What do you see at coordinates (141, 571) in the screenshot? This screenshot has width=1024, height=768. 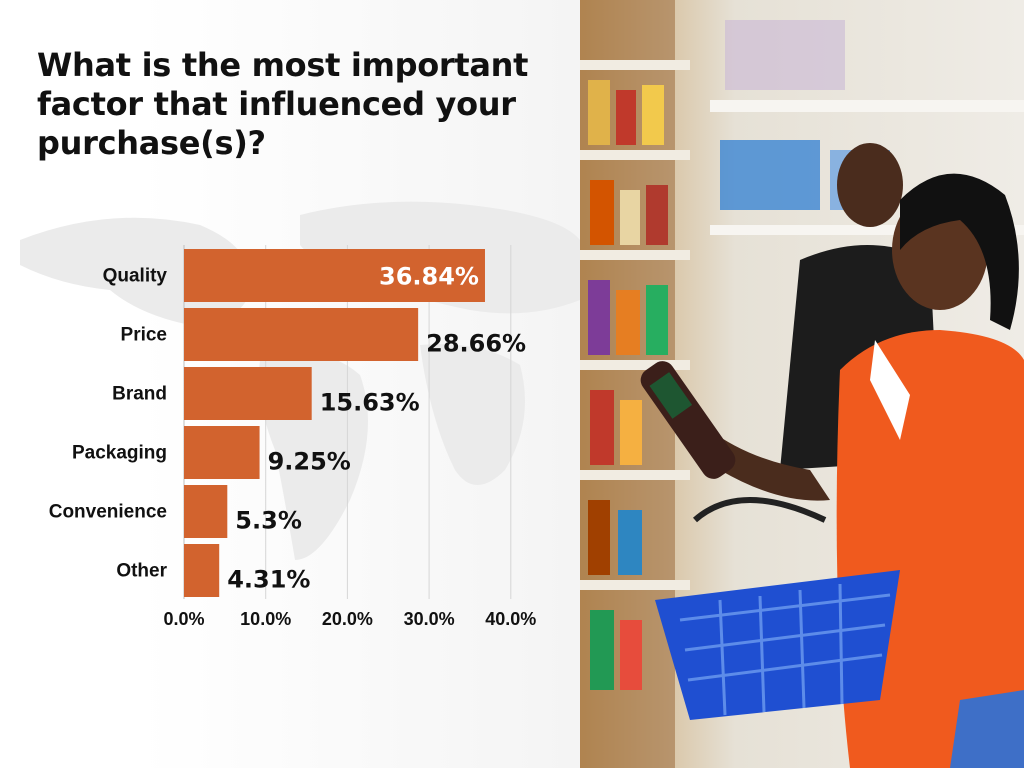 I see `category-label: Other` at bounding box center [141, 571].